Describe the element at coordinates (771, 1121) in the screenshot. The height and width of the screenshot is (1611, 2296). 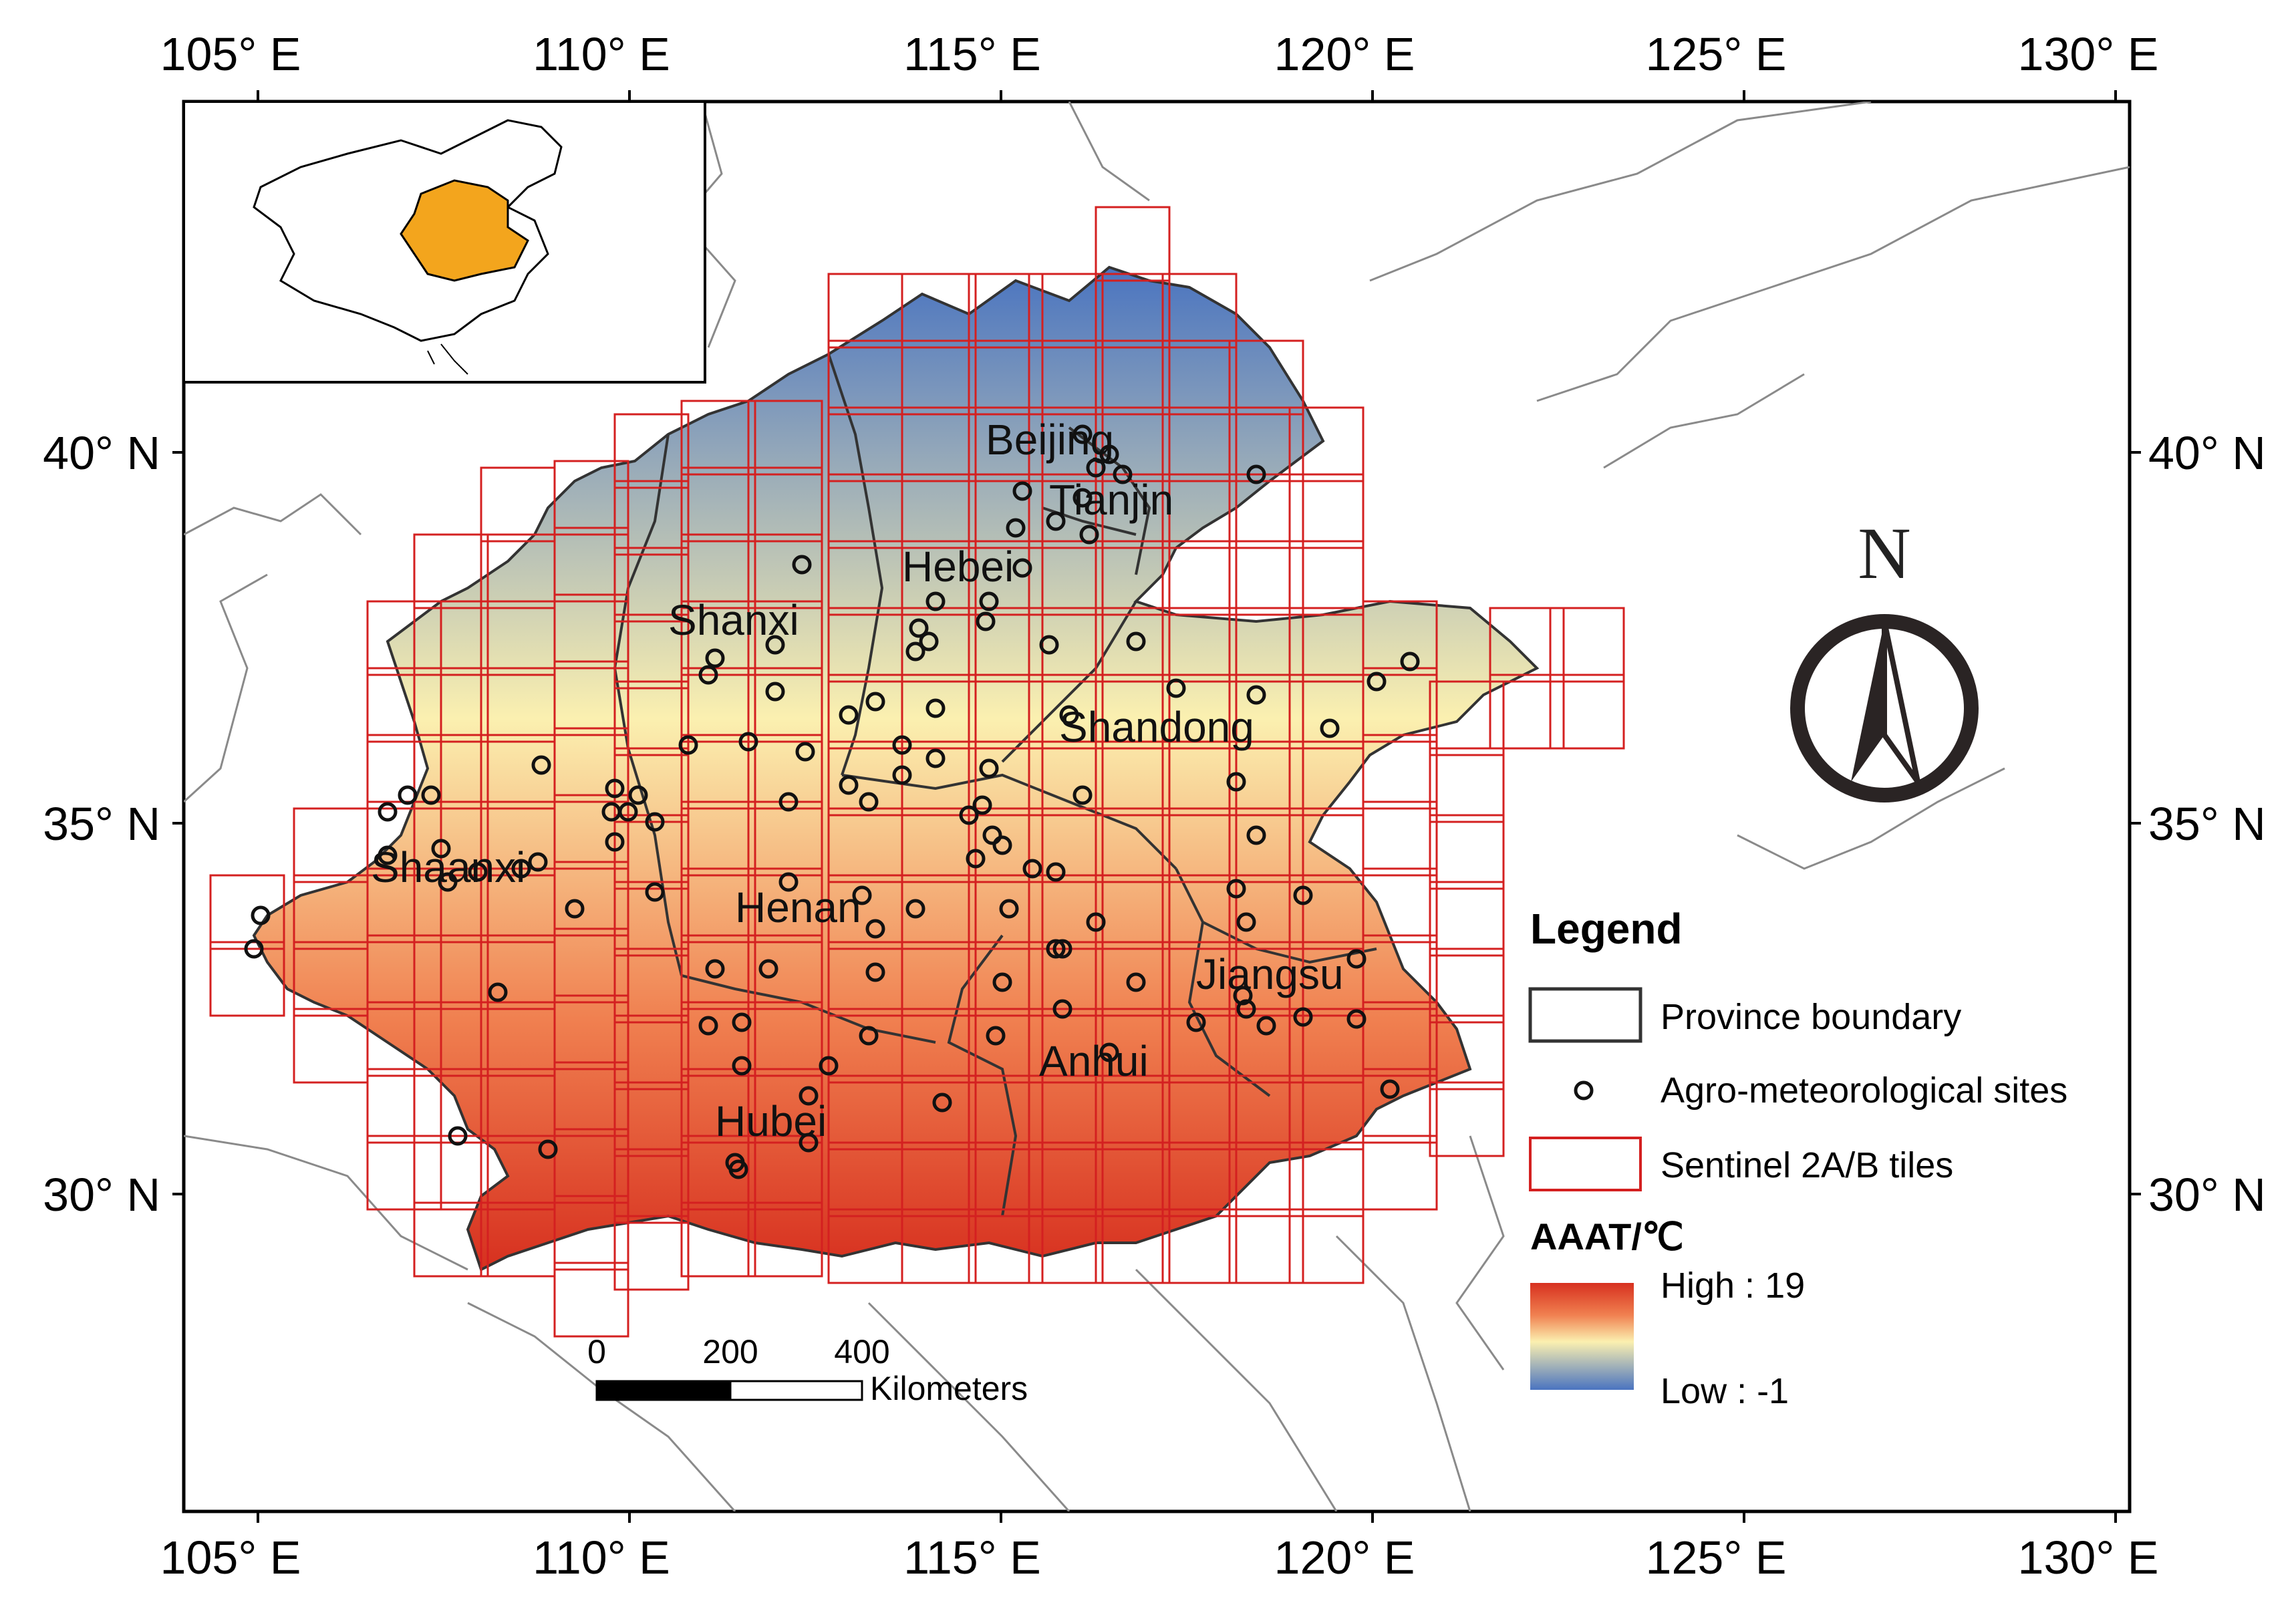
I see `label-hubei: Hubei` at that location.